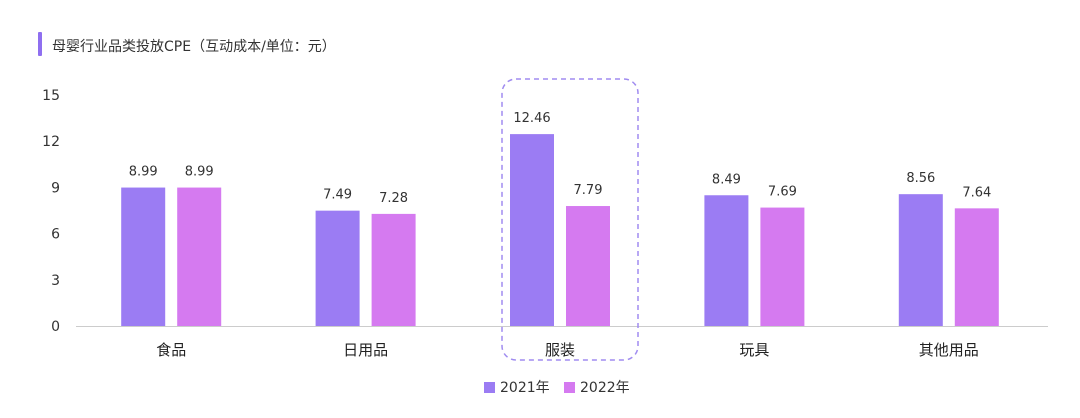 This screenshot has width=1080, height=418. Describe the element at coordinates (976, 192) in the screenshot. I see `data-label: 7.64` at that location.